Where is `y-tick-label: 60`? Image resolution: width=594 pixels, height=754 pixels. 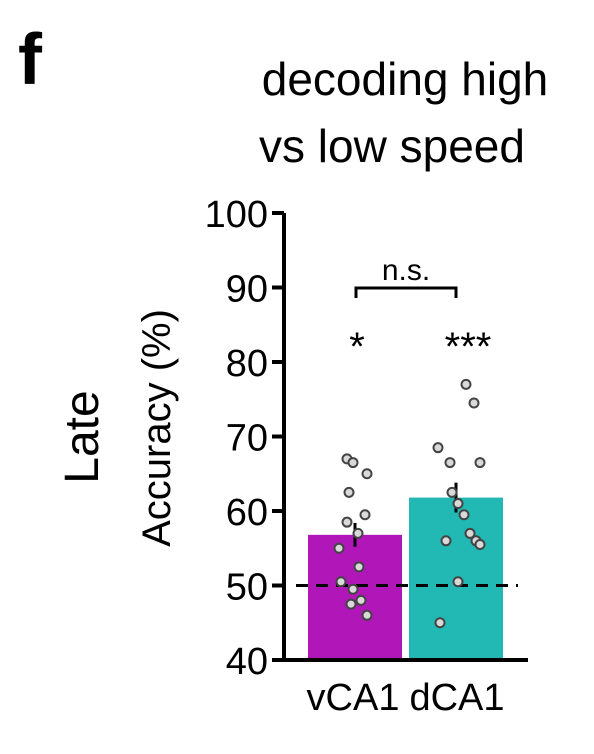
y-tick-label: 60 is located at coordinates (247, 513).